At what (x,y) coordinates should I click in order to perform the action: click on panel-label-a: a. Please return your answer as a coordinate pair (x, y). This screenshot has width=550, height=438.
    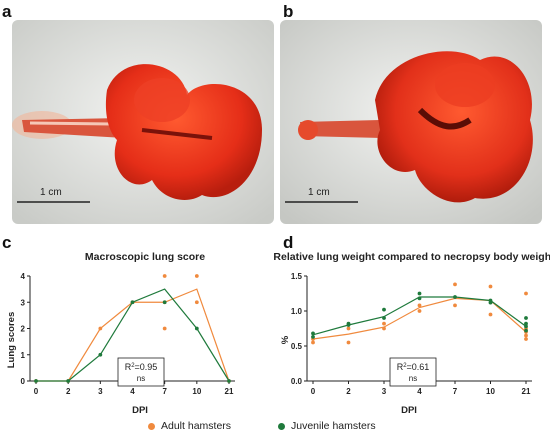
    Looking at the image, I should click on (7, 11).